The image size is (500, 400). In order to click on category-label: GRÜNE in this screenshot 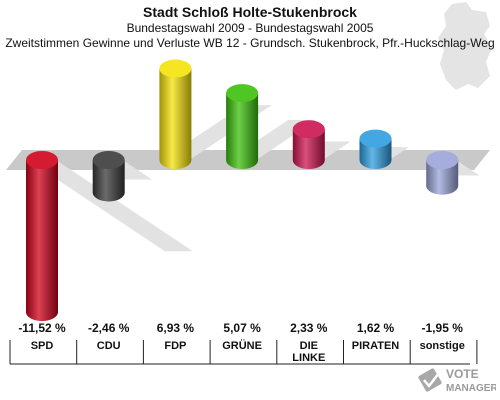, I will do `click(242, 345)`.